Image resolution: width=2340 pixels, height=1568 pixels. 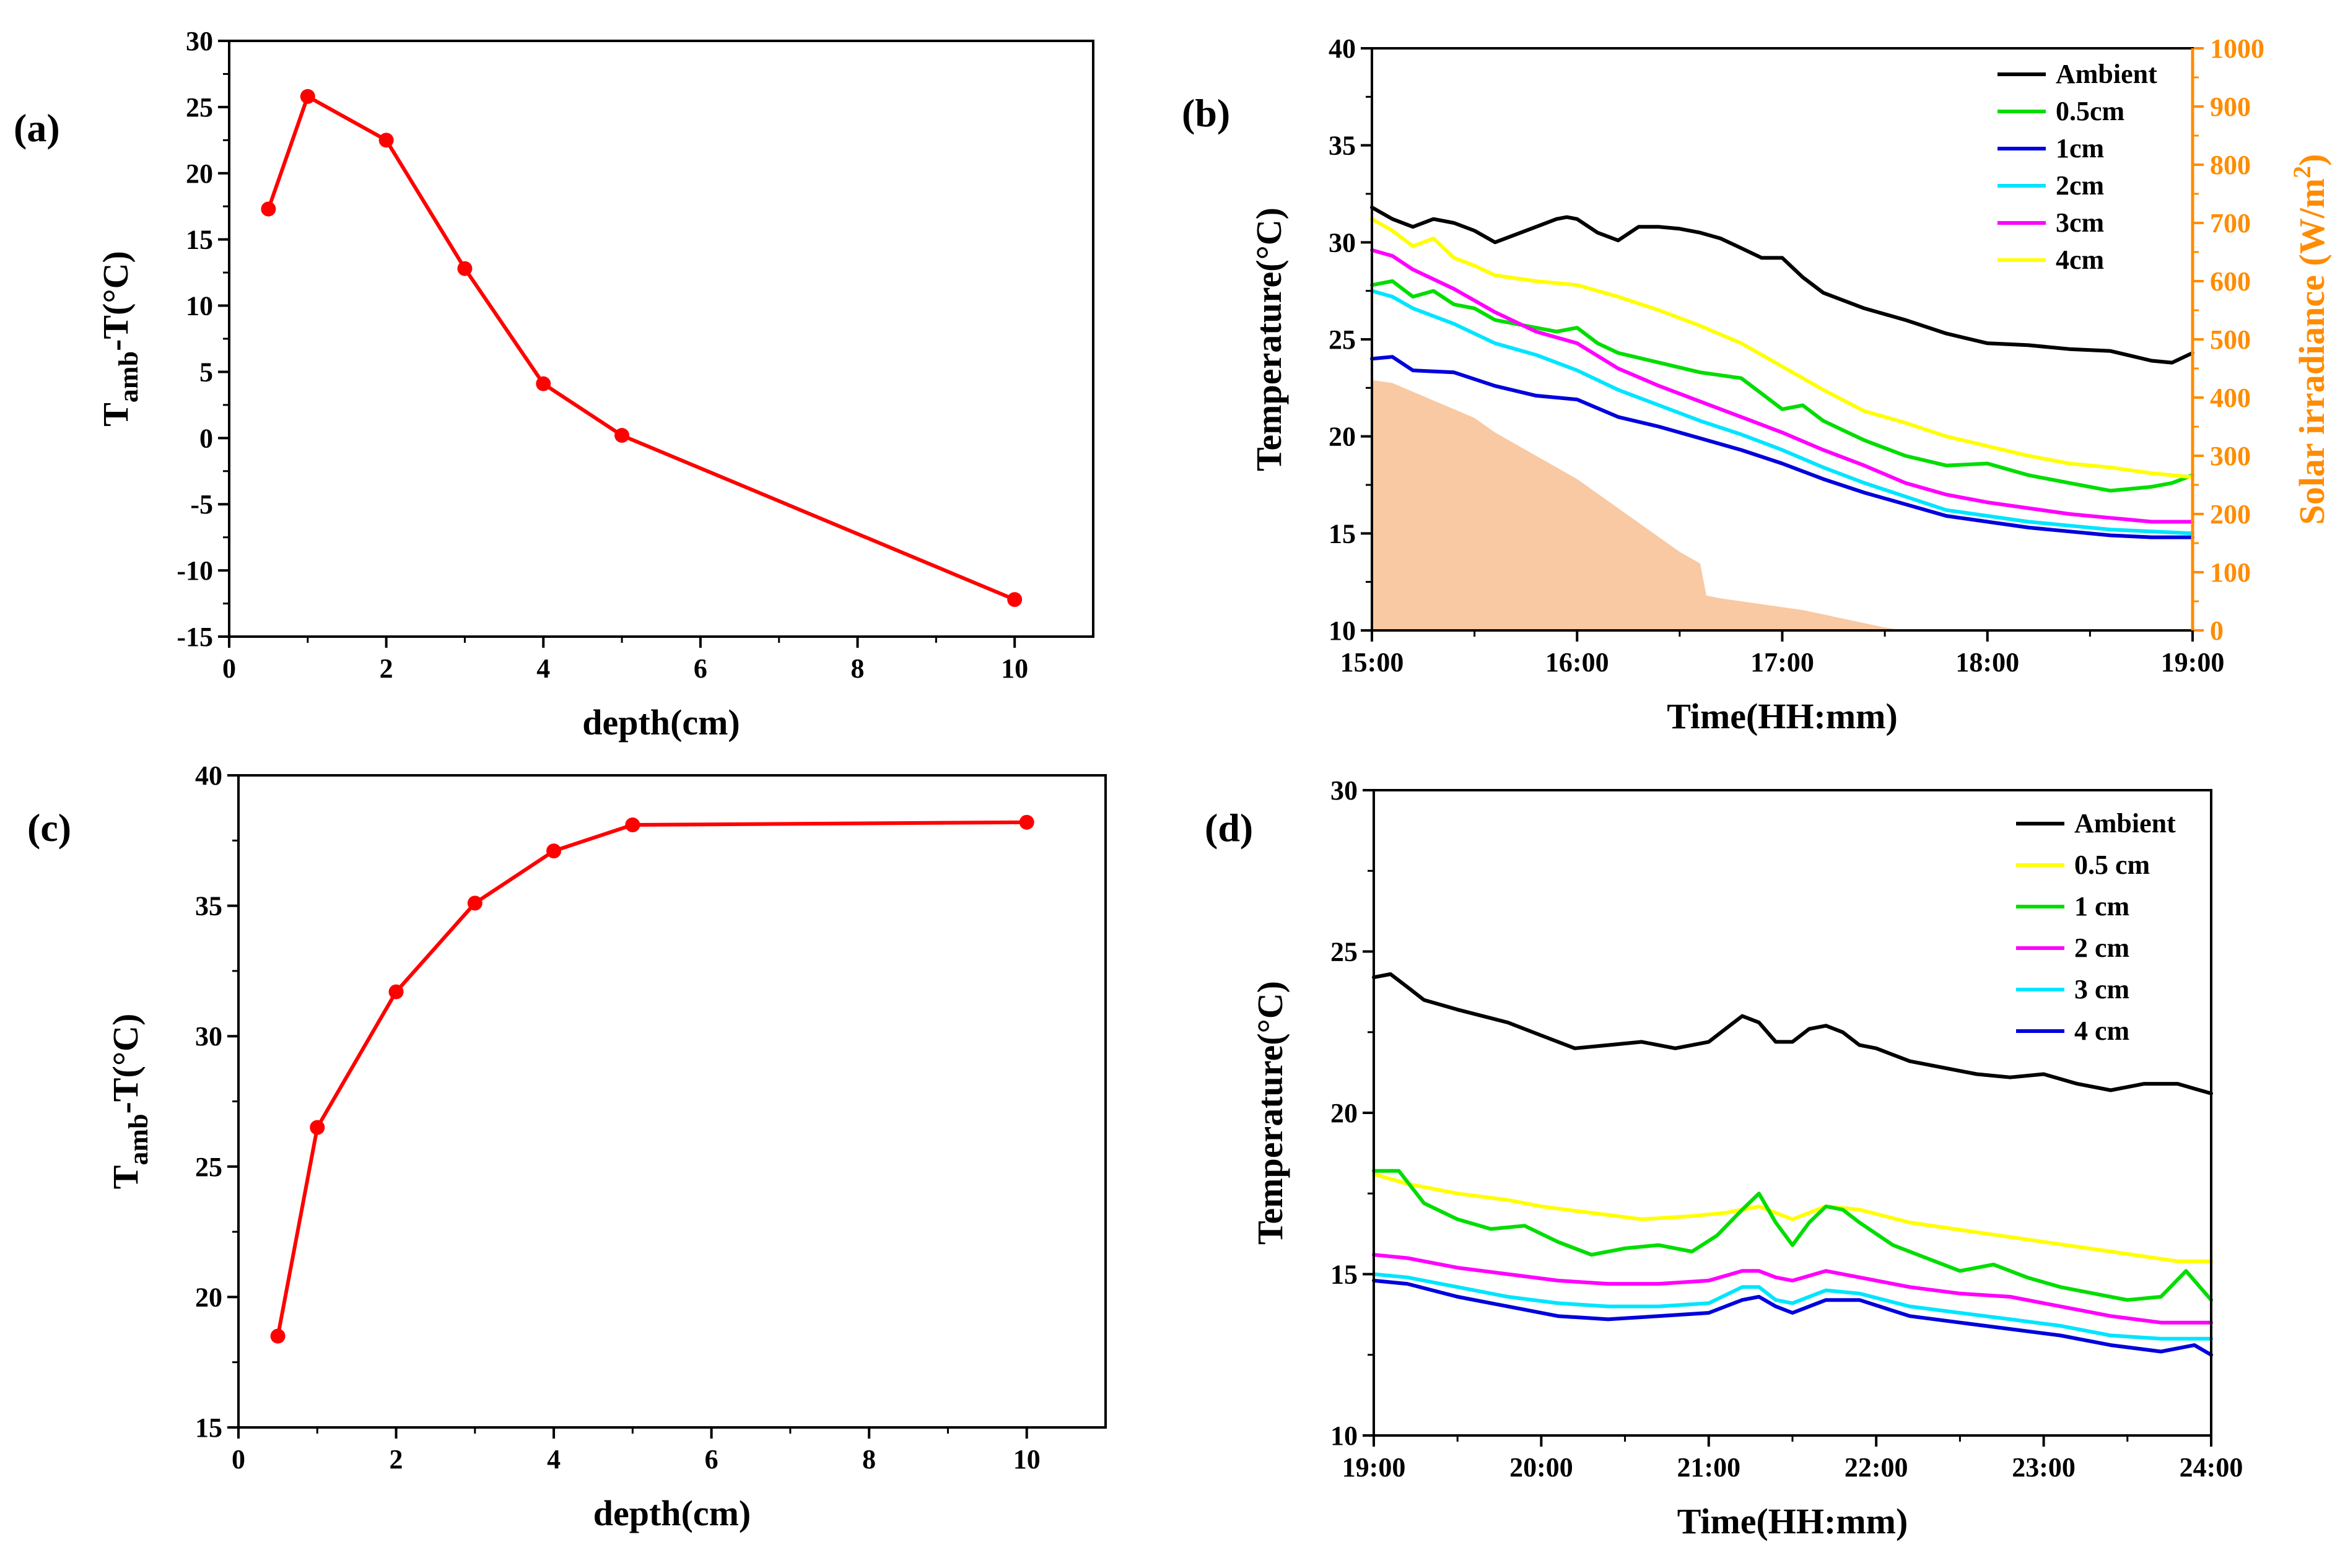 I want to click on b-xtick-label: 19:00, so click(x=2193, y=662).